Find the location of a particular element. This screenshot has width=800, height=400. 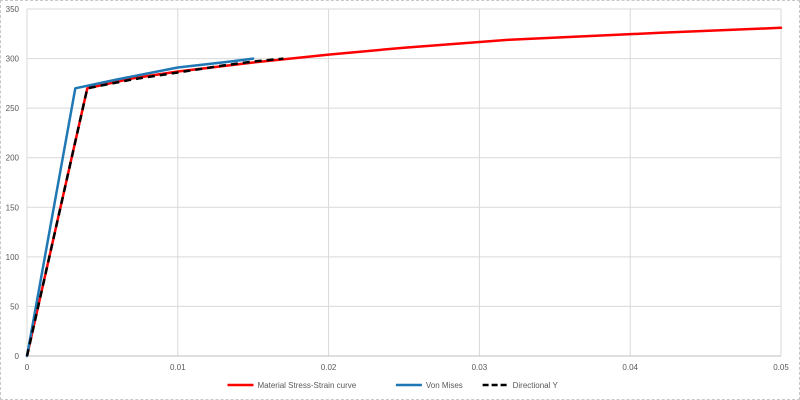

legend-label-2: Von Mises is located at coordinates (444, 385).